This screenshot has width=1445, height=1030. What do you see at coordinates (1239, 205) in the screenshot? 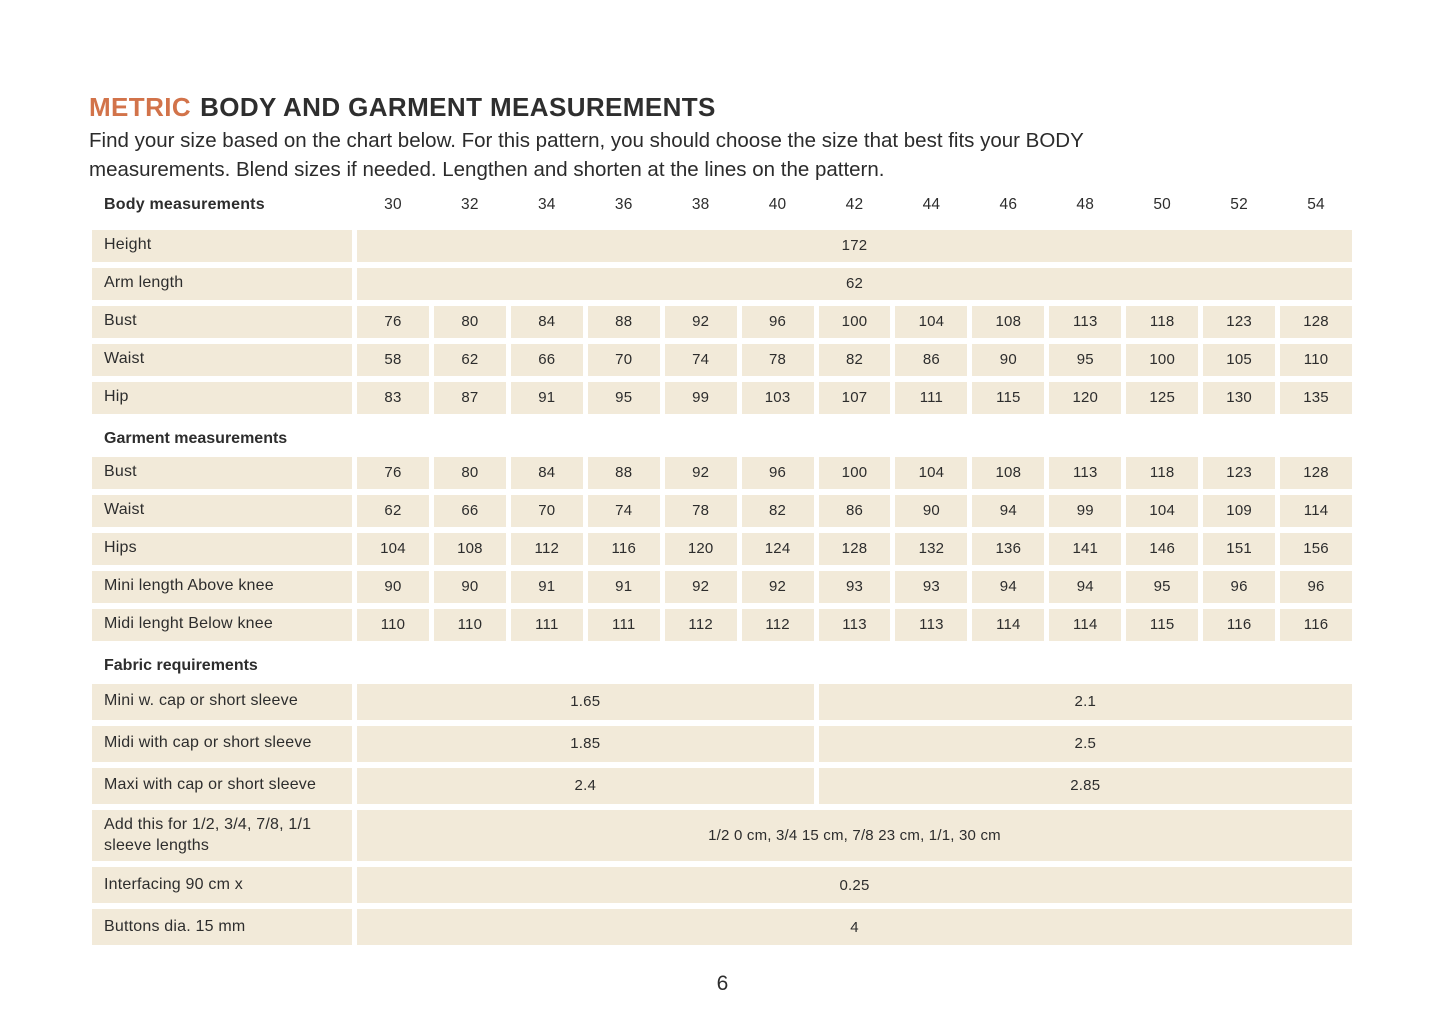
I see `size-column-header: 52` at bounding box center [1239, 205].